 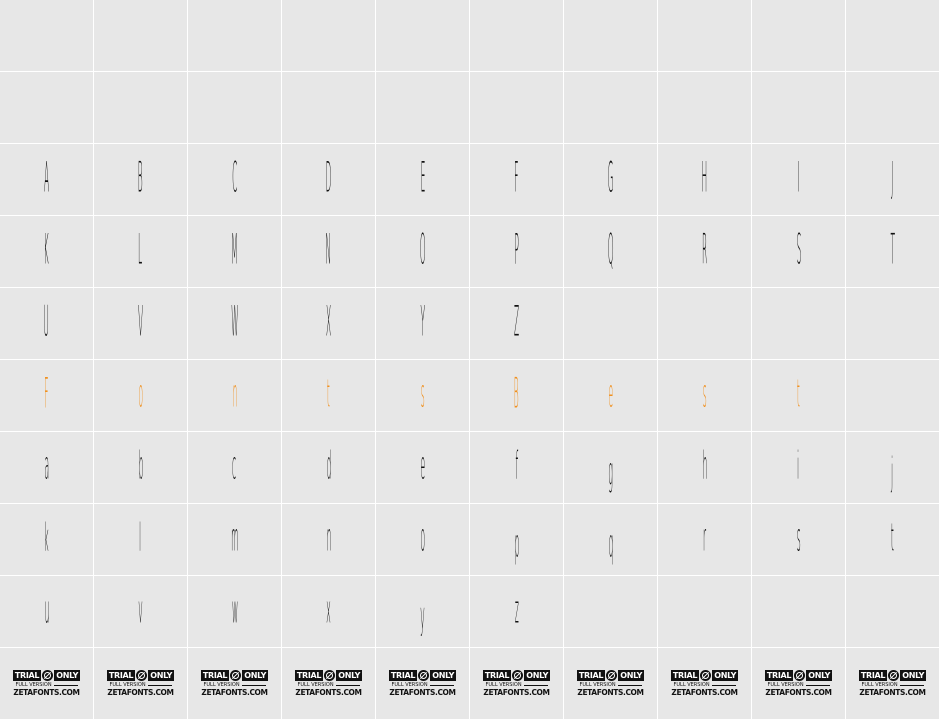 I want to click on glyph: R, so click(x=704, y=250).